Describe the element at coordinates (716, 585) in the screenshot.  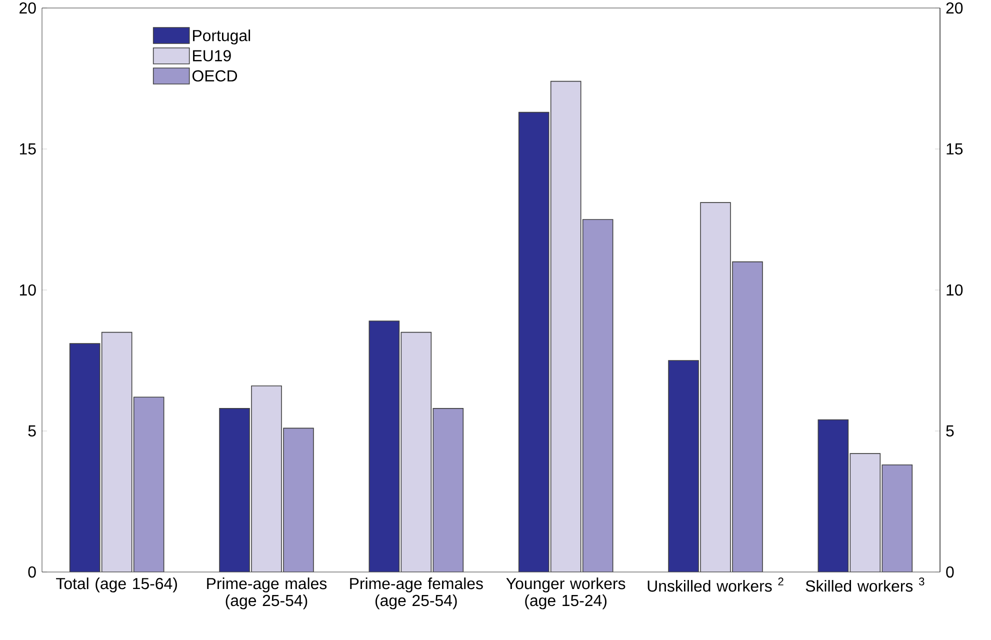
I see `x-tick-label: Unskilled workers $^{2}$` at that location.